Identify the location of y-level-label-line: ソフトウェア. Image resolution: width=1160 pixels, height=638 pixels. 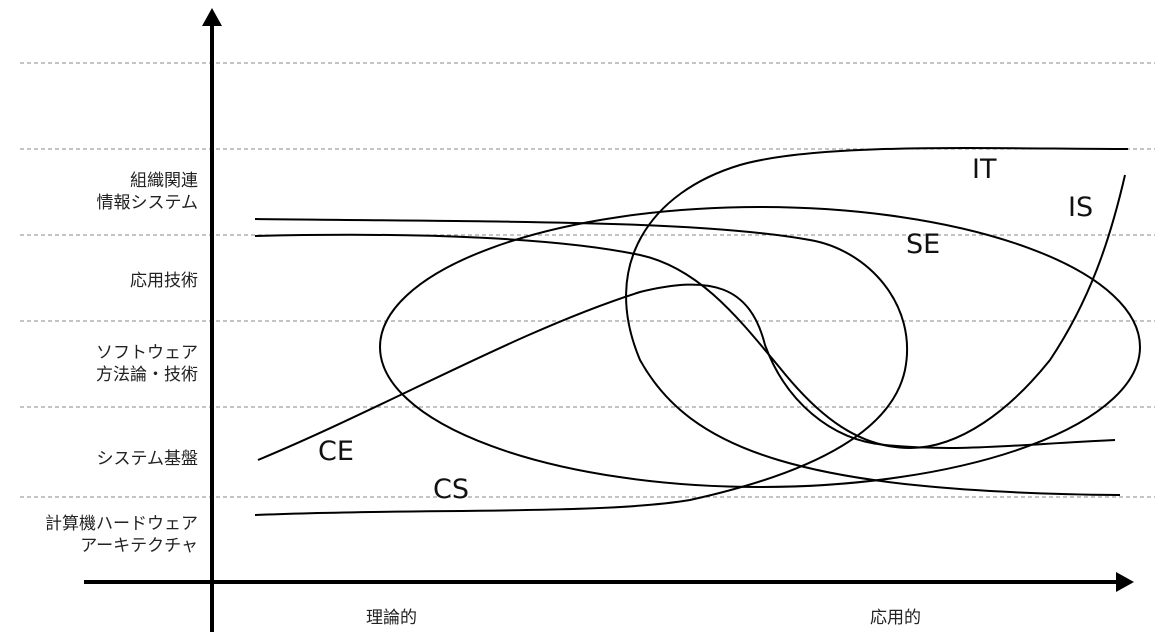
(147, 353).